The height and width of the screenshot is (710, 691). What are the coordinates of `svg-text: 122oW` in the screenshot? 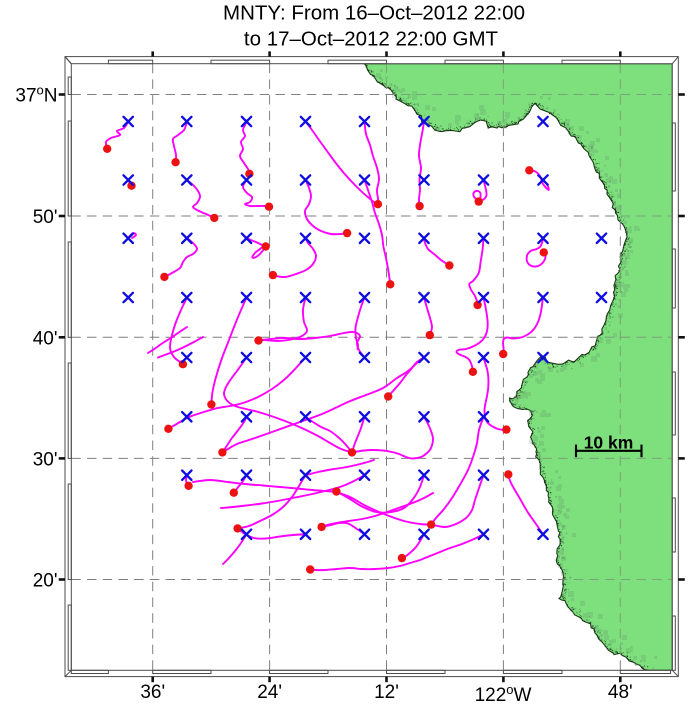 It's located at (503, 694).